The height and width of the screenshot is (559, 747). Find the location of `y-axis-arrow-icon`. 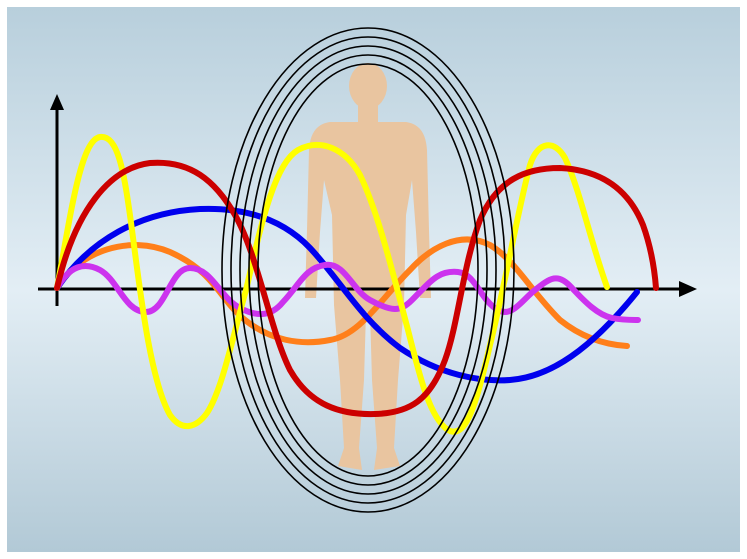

y-axis-arrow-icon is located at coordinates (57, 102).